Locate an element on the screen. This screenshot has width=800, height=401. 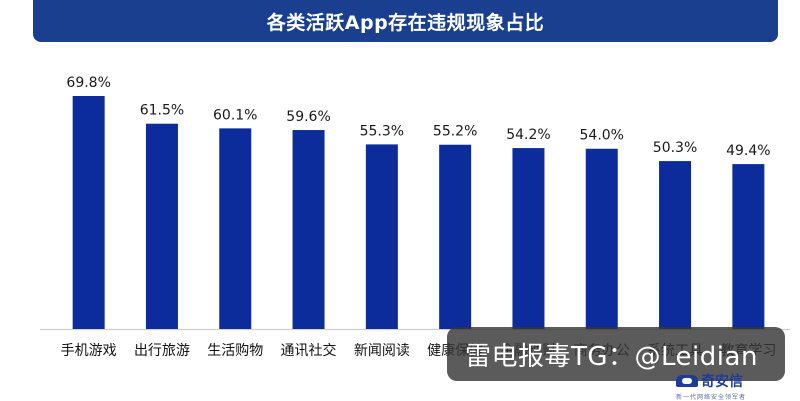
chart-title: 各类活跃App存在违规现象占比 is located at coordinates (405, 22).